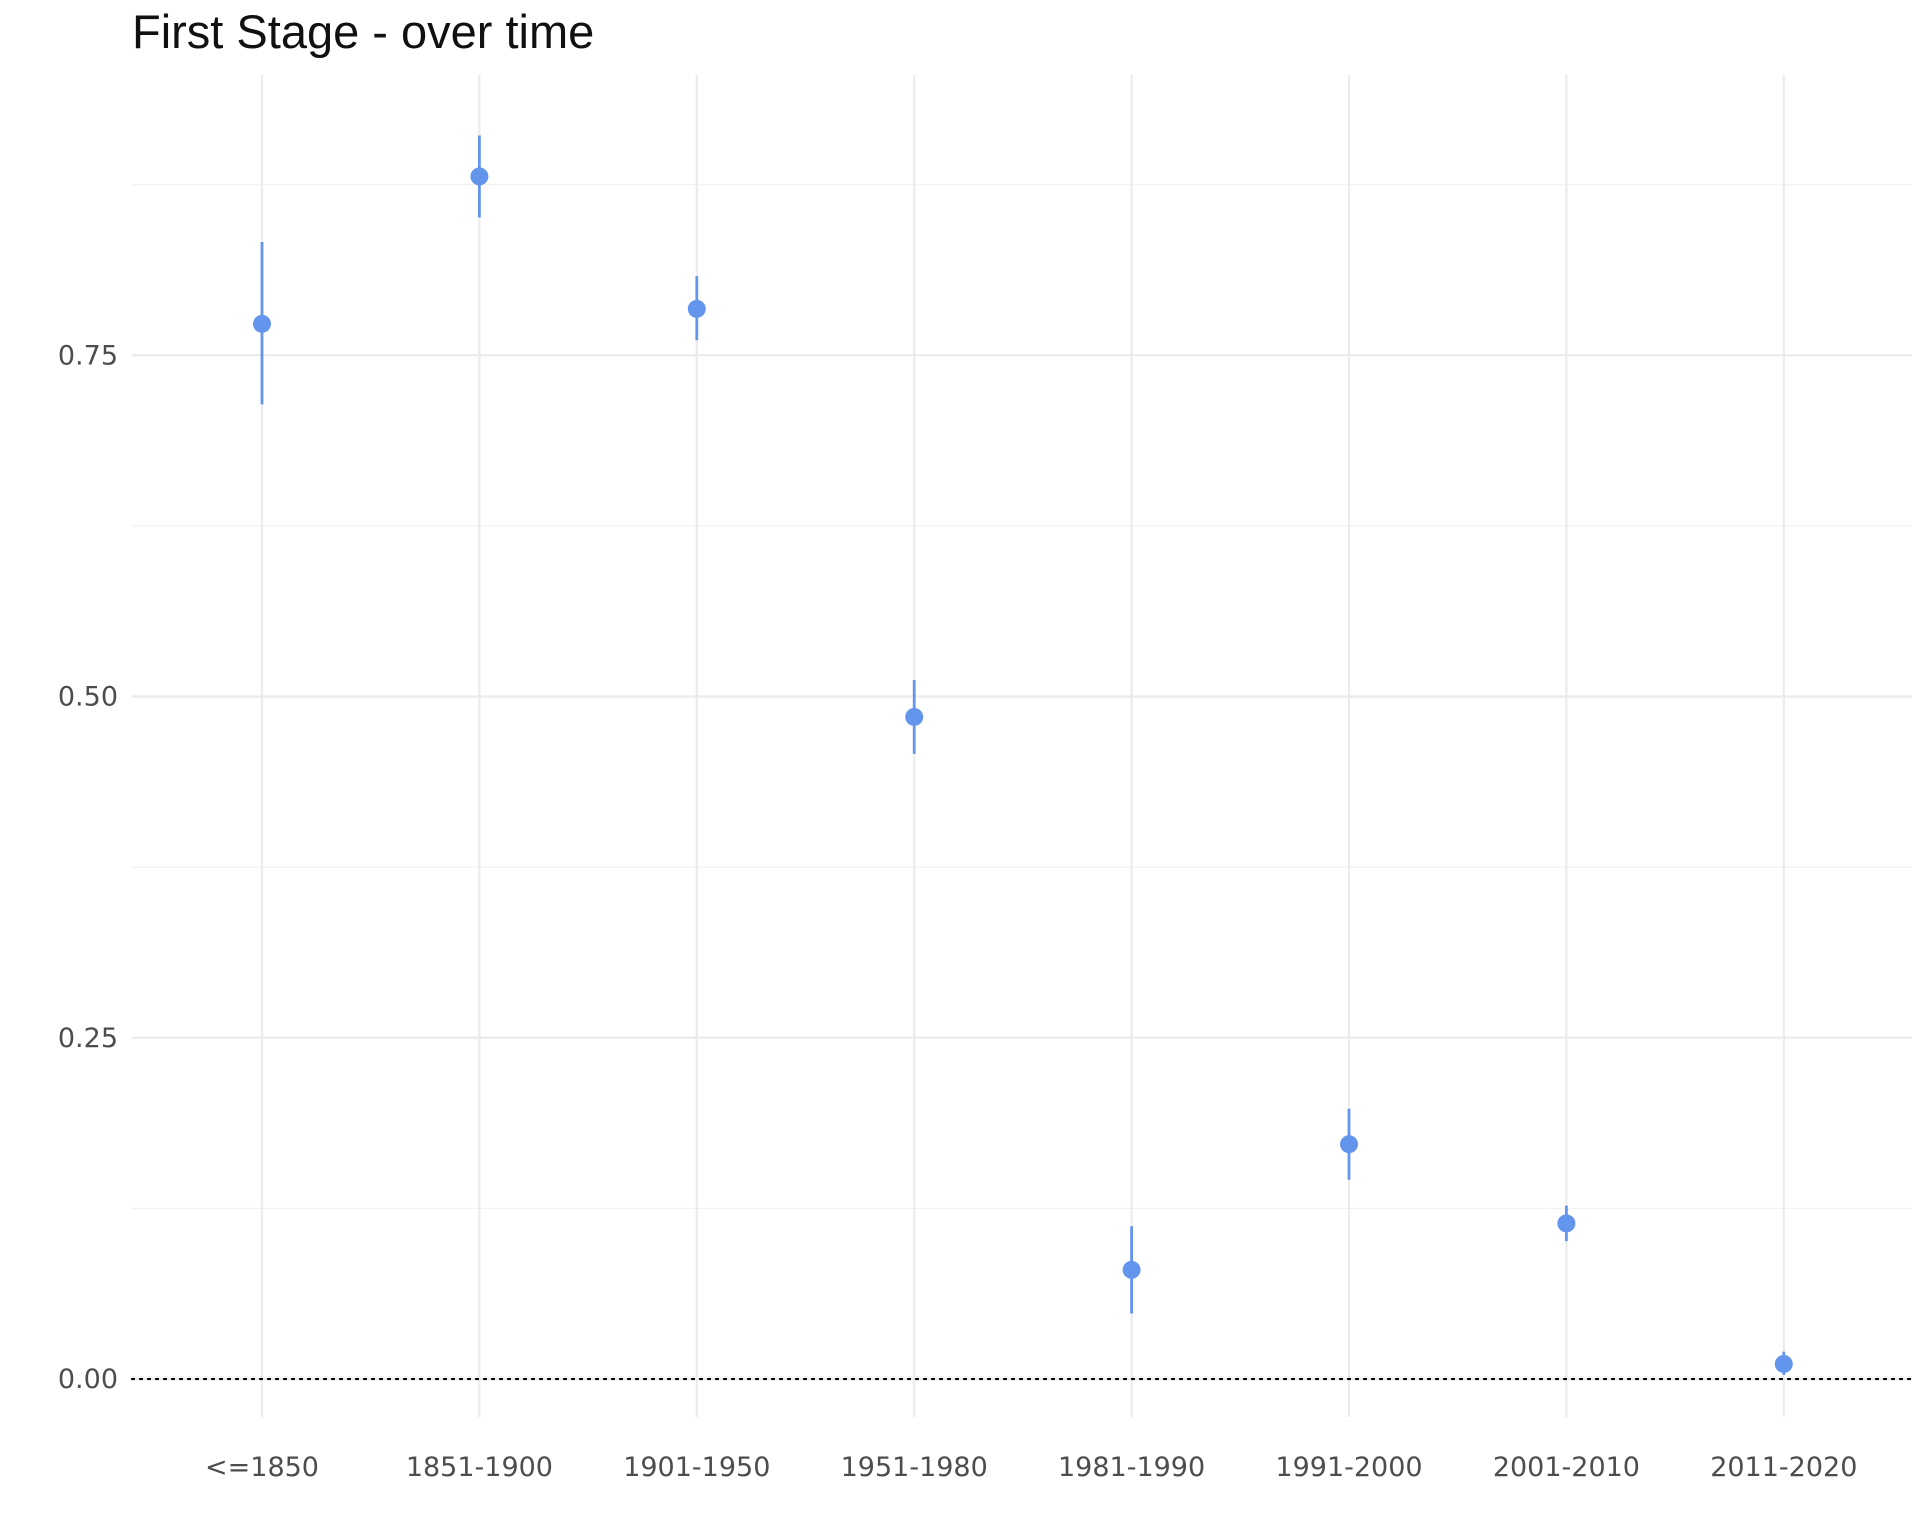 This screenshot has height=1536, width=1920. What do you see at coordinates (363, 31) in the screenshot?
I see `chart-title: First Stage - over time` at bounding box center [363, 31].